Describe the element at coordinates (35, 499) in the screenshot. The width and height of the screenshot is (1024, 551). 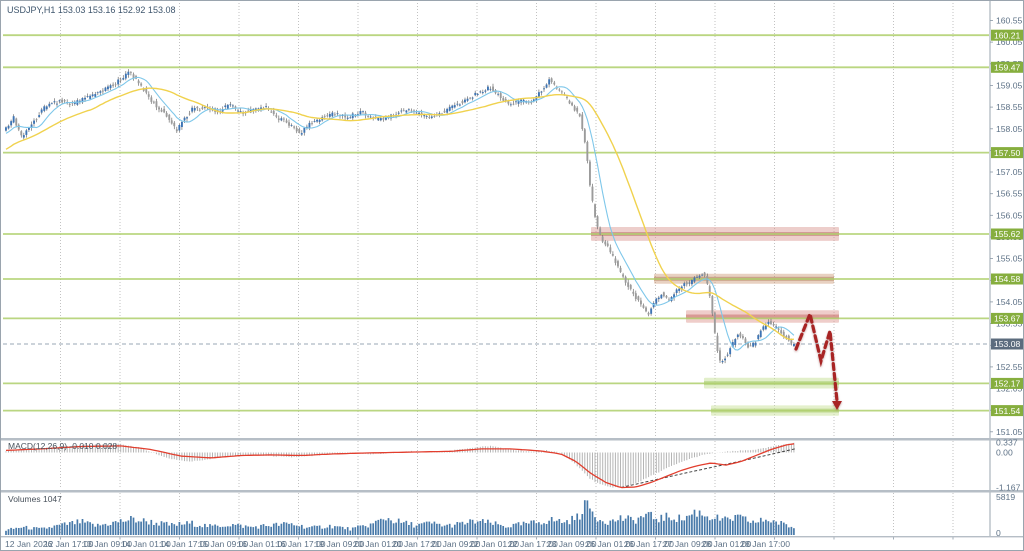
I see `volumes-indicator-label: Volumes 1047` at that location.